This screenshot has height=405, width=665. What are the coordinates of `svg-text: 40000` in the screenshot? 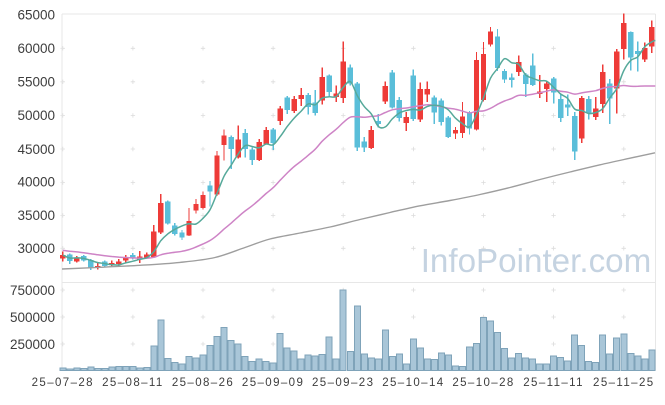 It's located at (36, 182).